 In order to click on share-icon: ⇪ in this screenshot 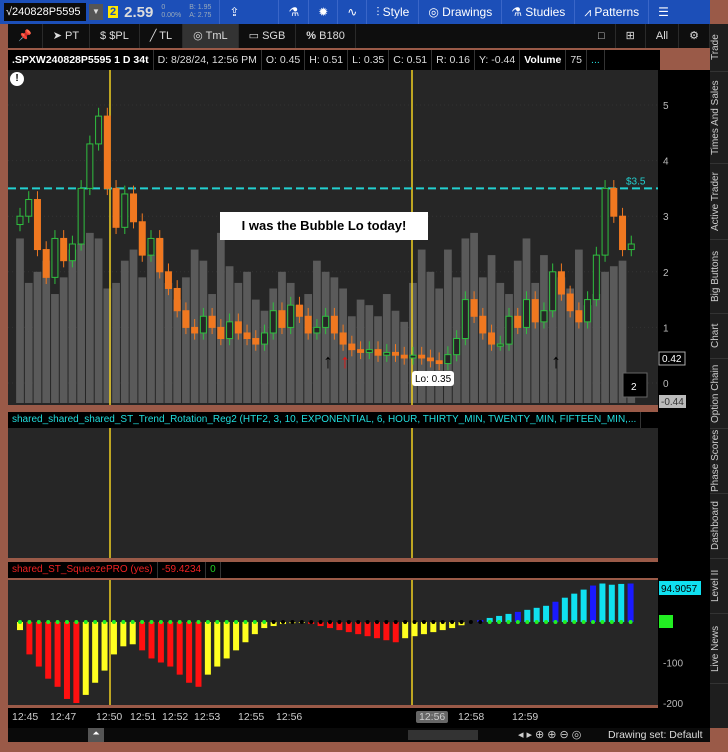, I will do `click(233, 12)`.